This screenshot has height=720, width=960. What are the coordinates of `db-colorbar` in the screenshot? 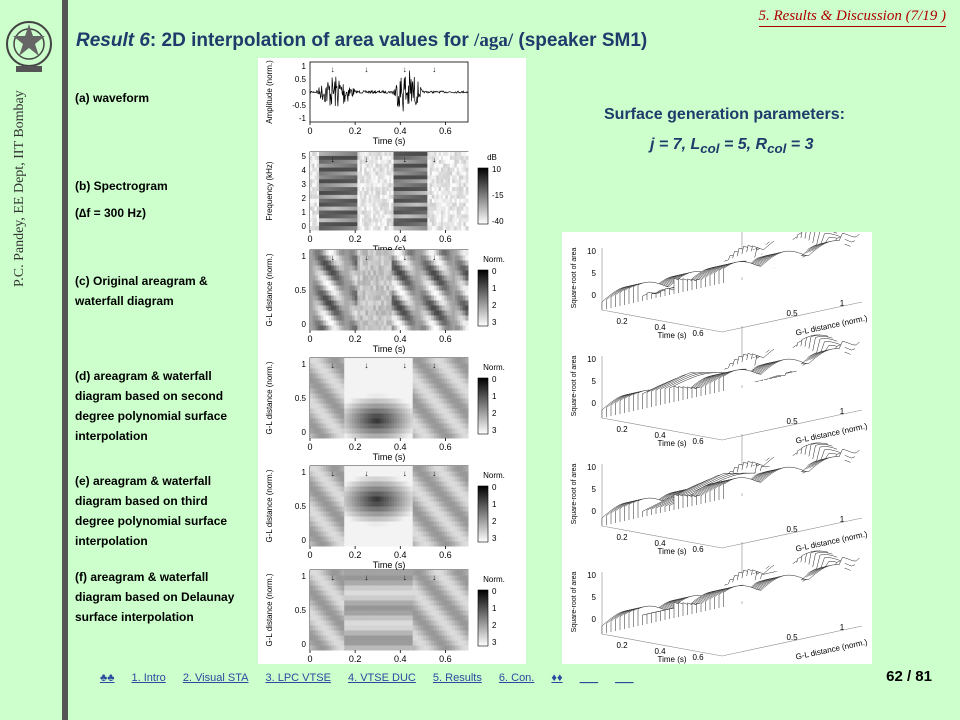 It's located at (483, 196).